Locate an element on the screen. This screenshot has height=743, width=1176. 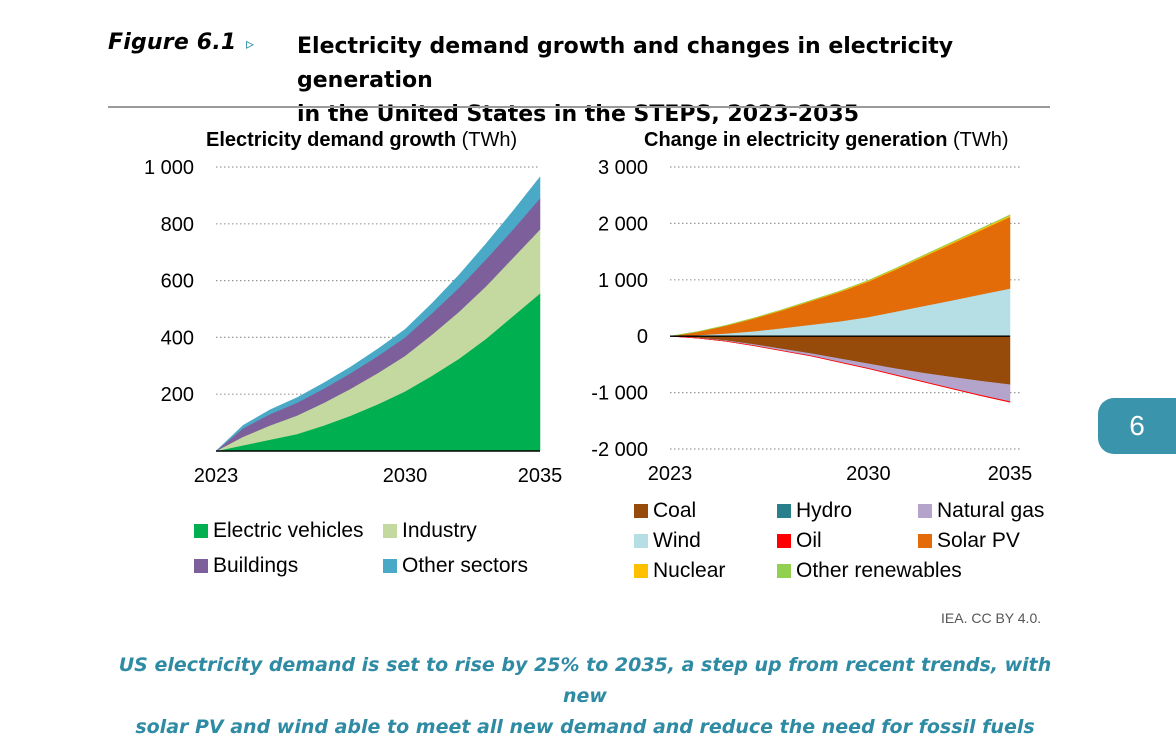
y-tick-label: 0 is located at coordinates (642, 337).